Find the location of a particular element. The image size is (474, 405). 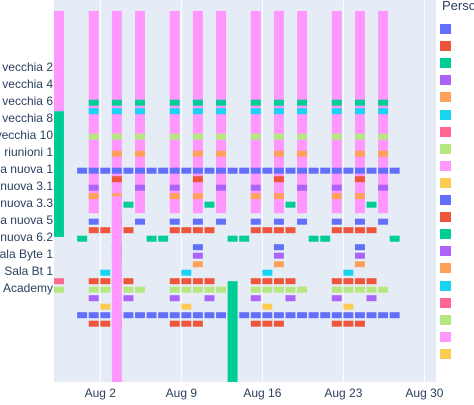

y-tick-label: ala Byte 1 is located at coordinates (26, 254).